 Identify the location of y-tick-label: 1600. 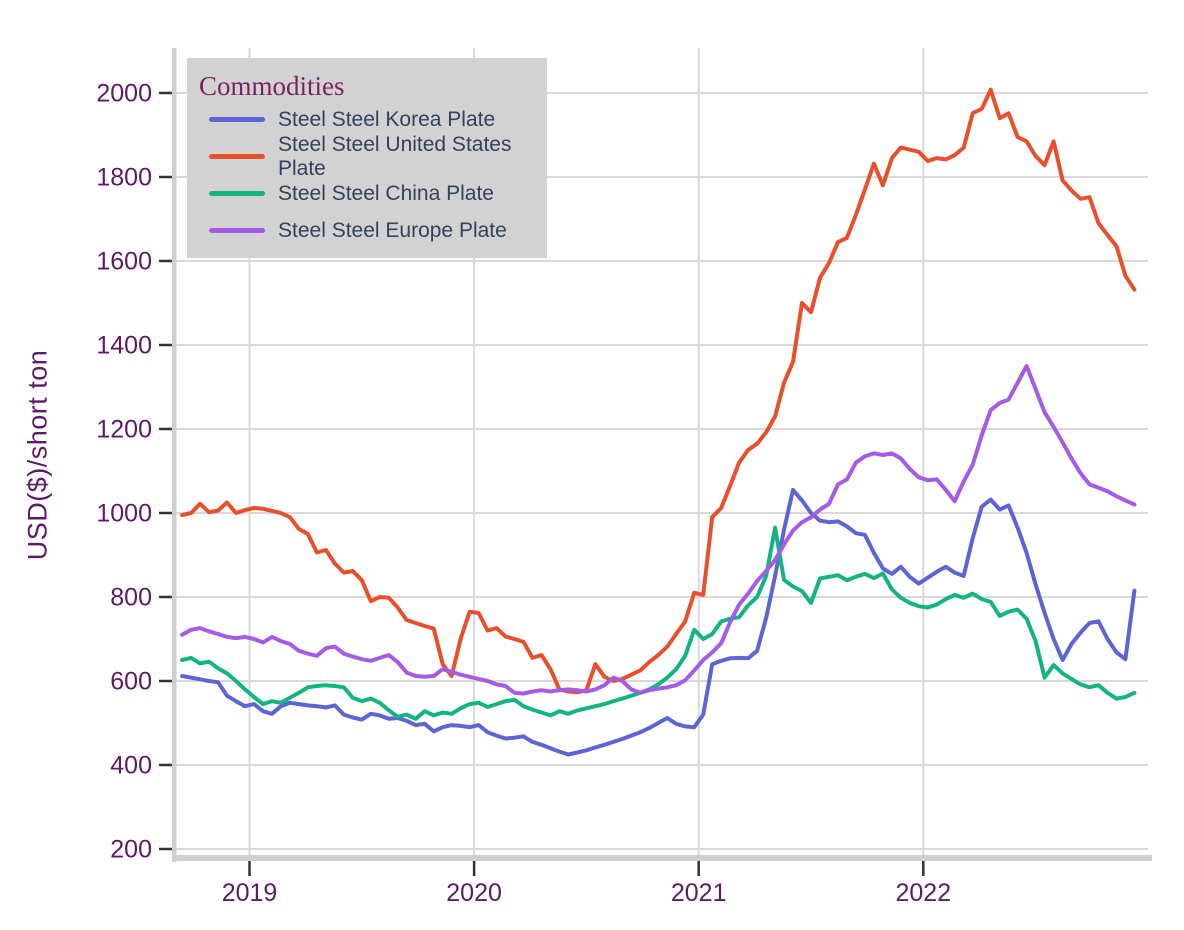
(124, 262).